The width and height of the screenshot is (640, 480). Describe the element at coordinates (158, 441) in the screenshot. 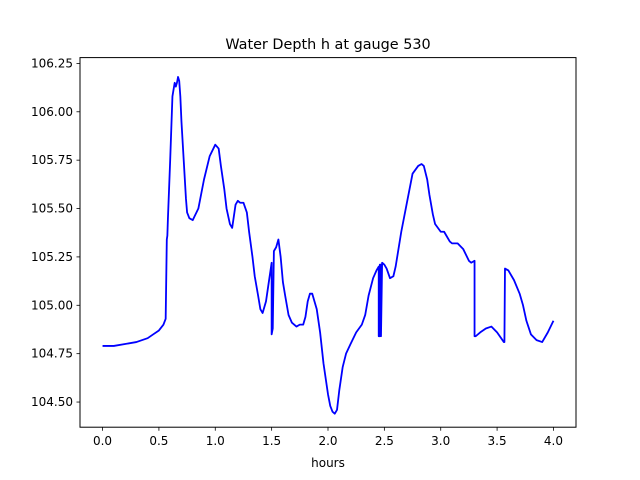

I see `x-tick-label: 0.5` at that location.